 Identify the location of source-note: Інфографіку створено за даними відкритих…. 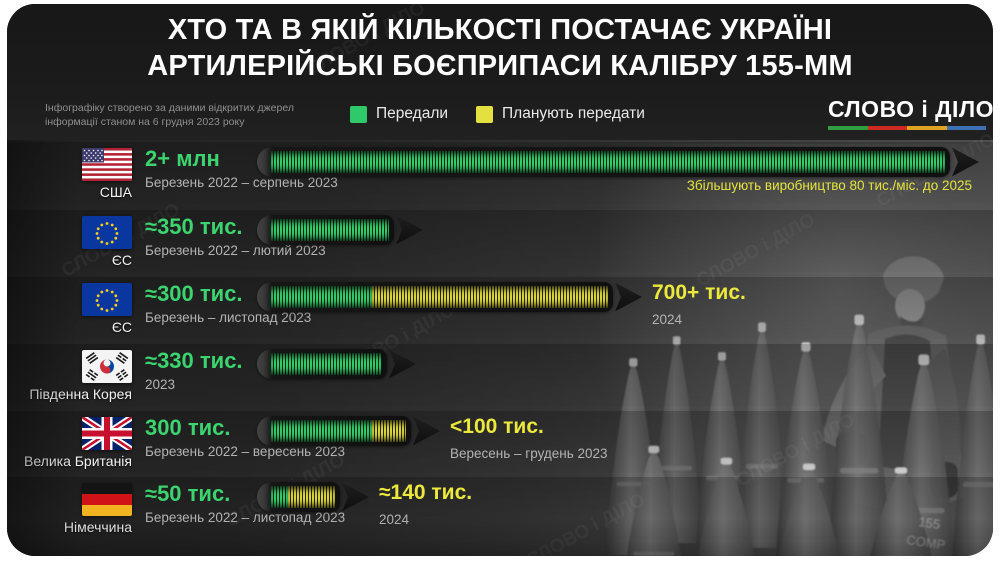
(169, 115).